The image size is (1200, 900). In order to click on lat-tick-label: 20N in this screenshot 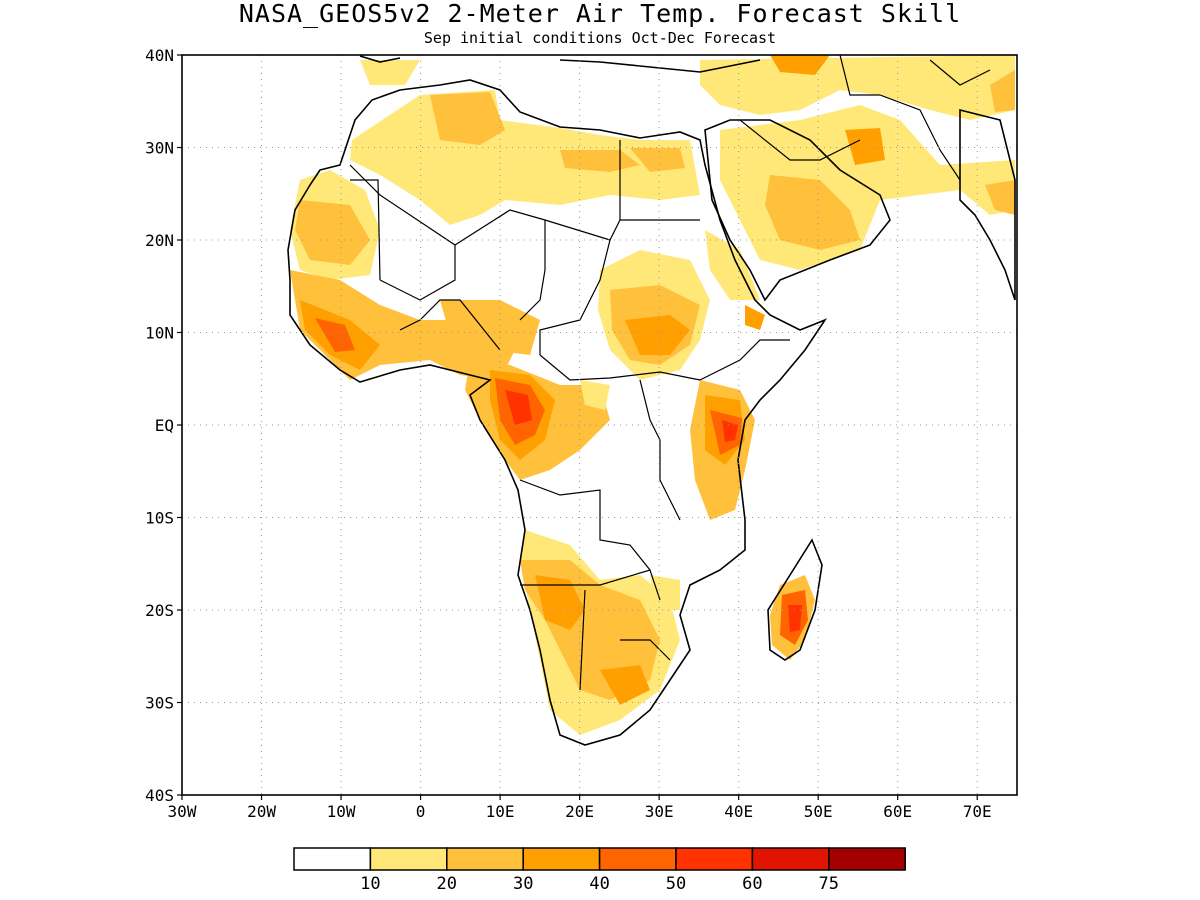, I will do `click(159, 240)`.